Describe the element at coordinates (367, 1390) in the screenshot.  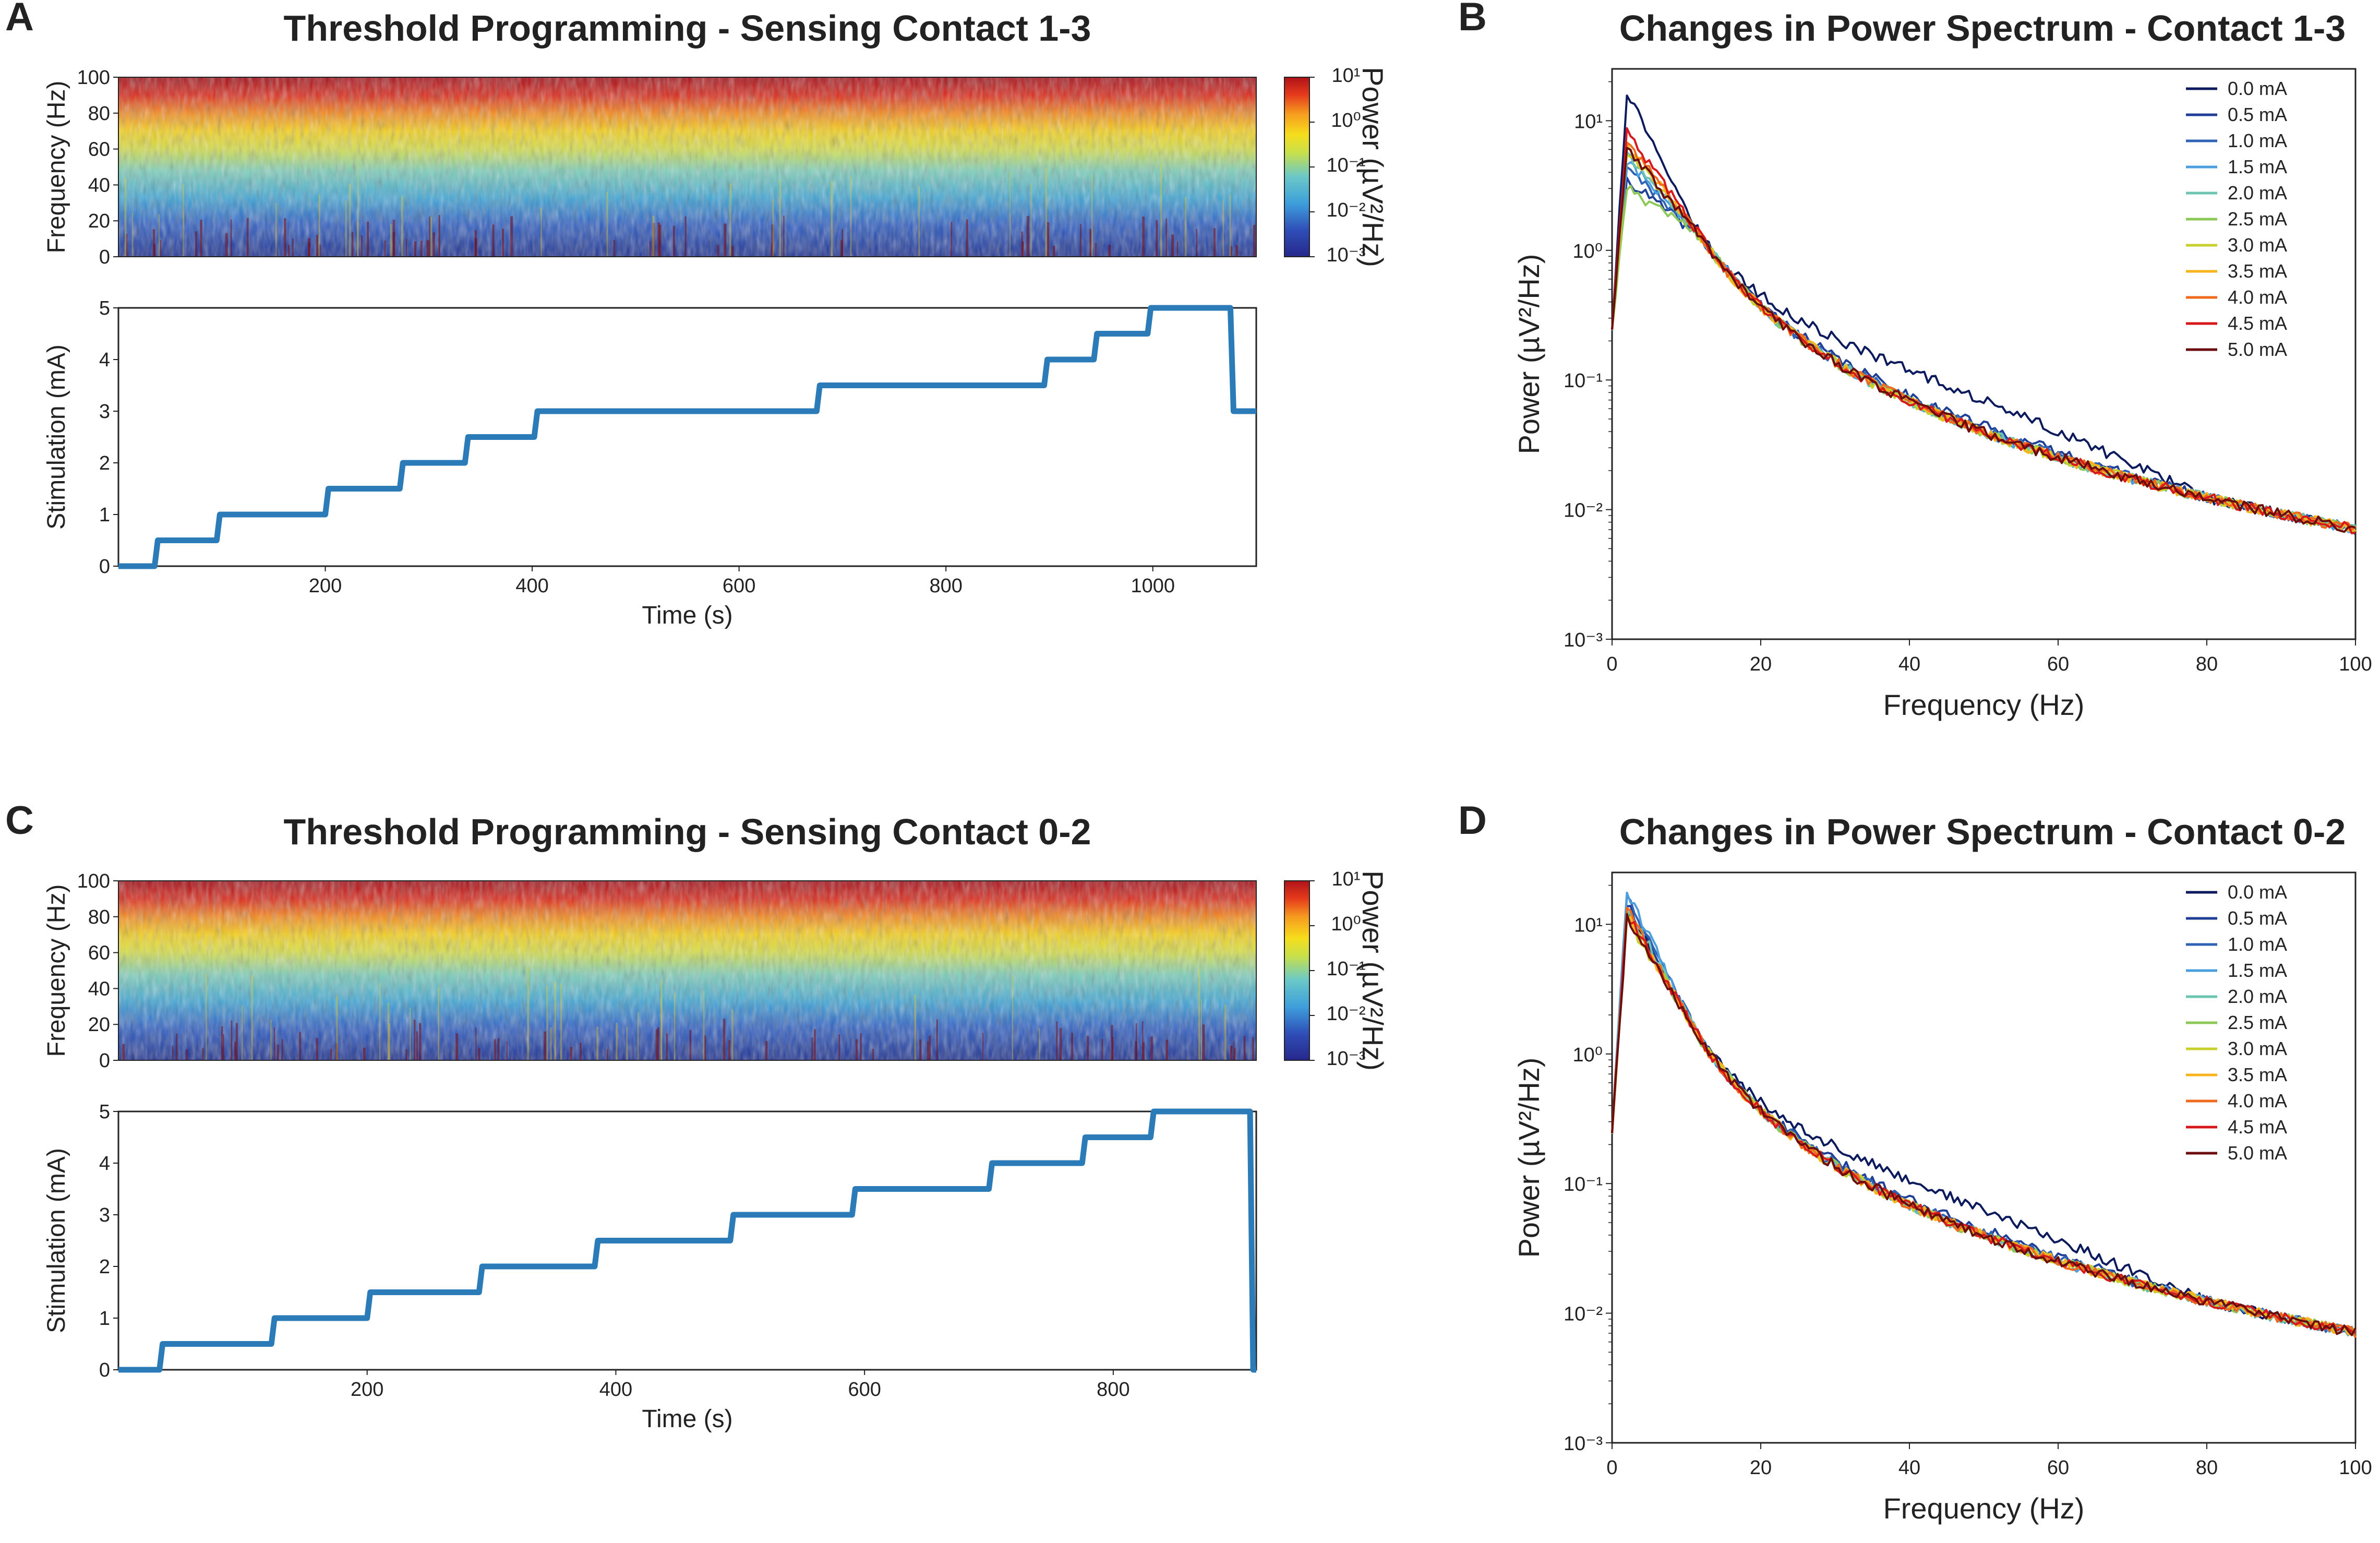
I see `x-tick-label: 200` at that location.